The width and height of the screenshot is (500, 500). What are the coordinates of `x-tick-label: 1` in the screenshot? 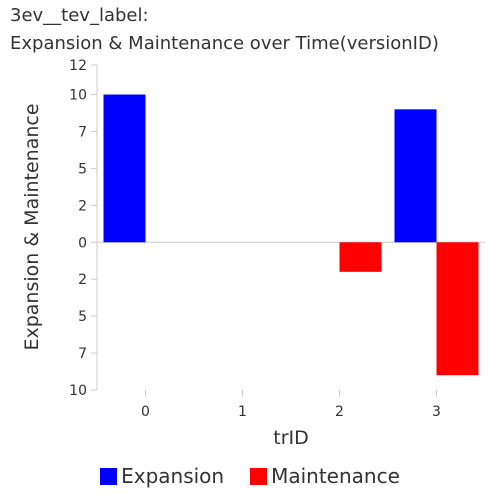 It's located at (242, 412).